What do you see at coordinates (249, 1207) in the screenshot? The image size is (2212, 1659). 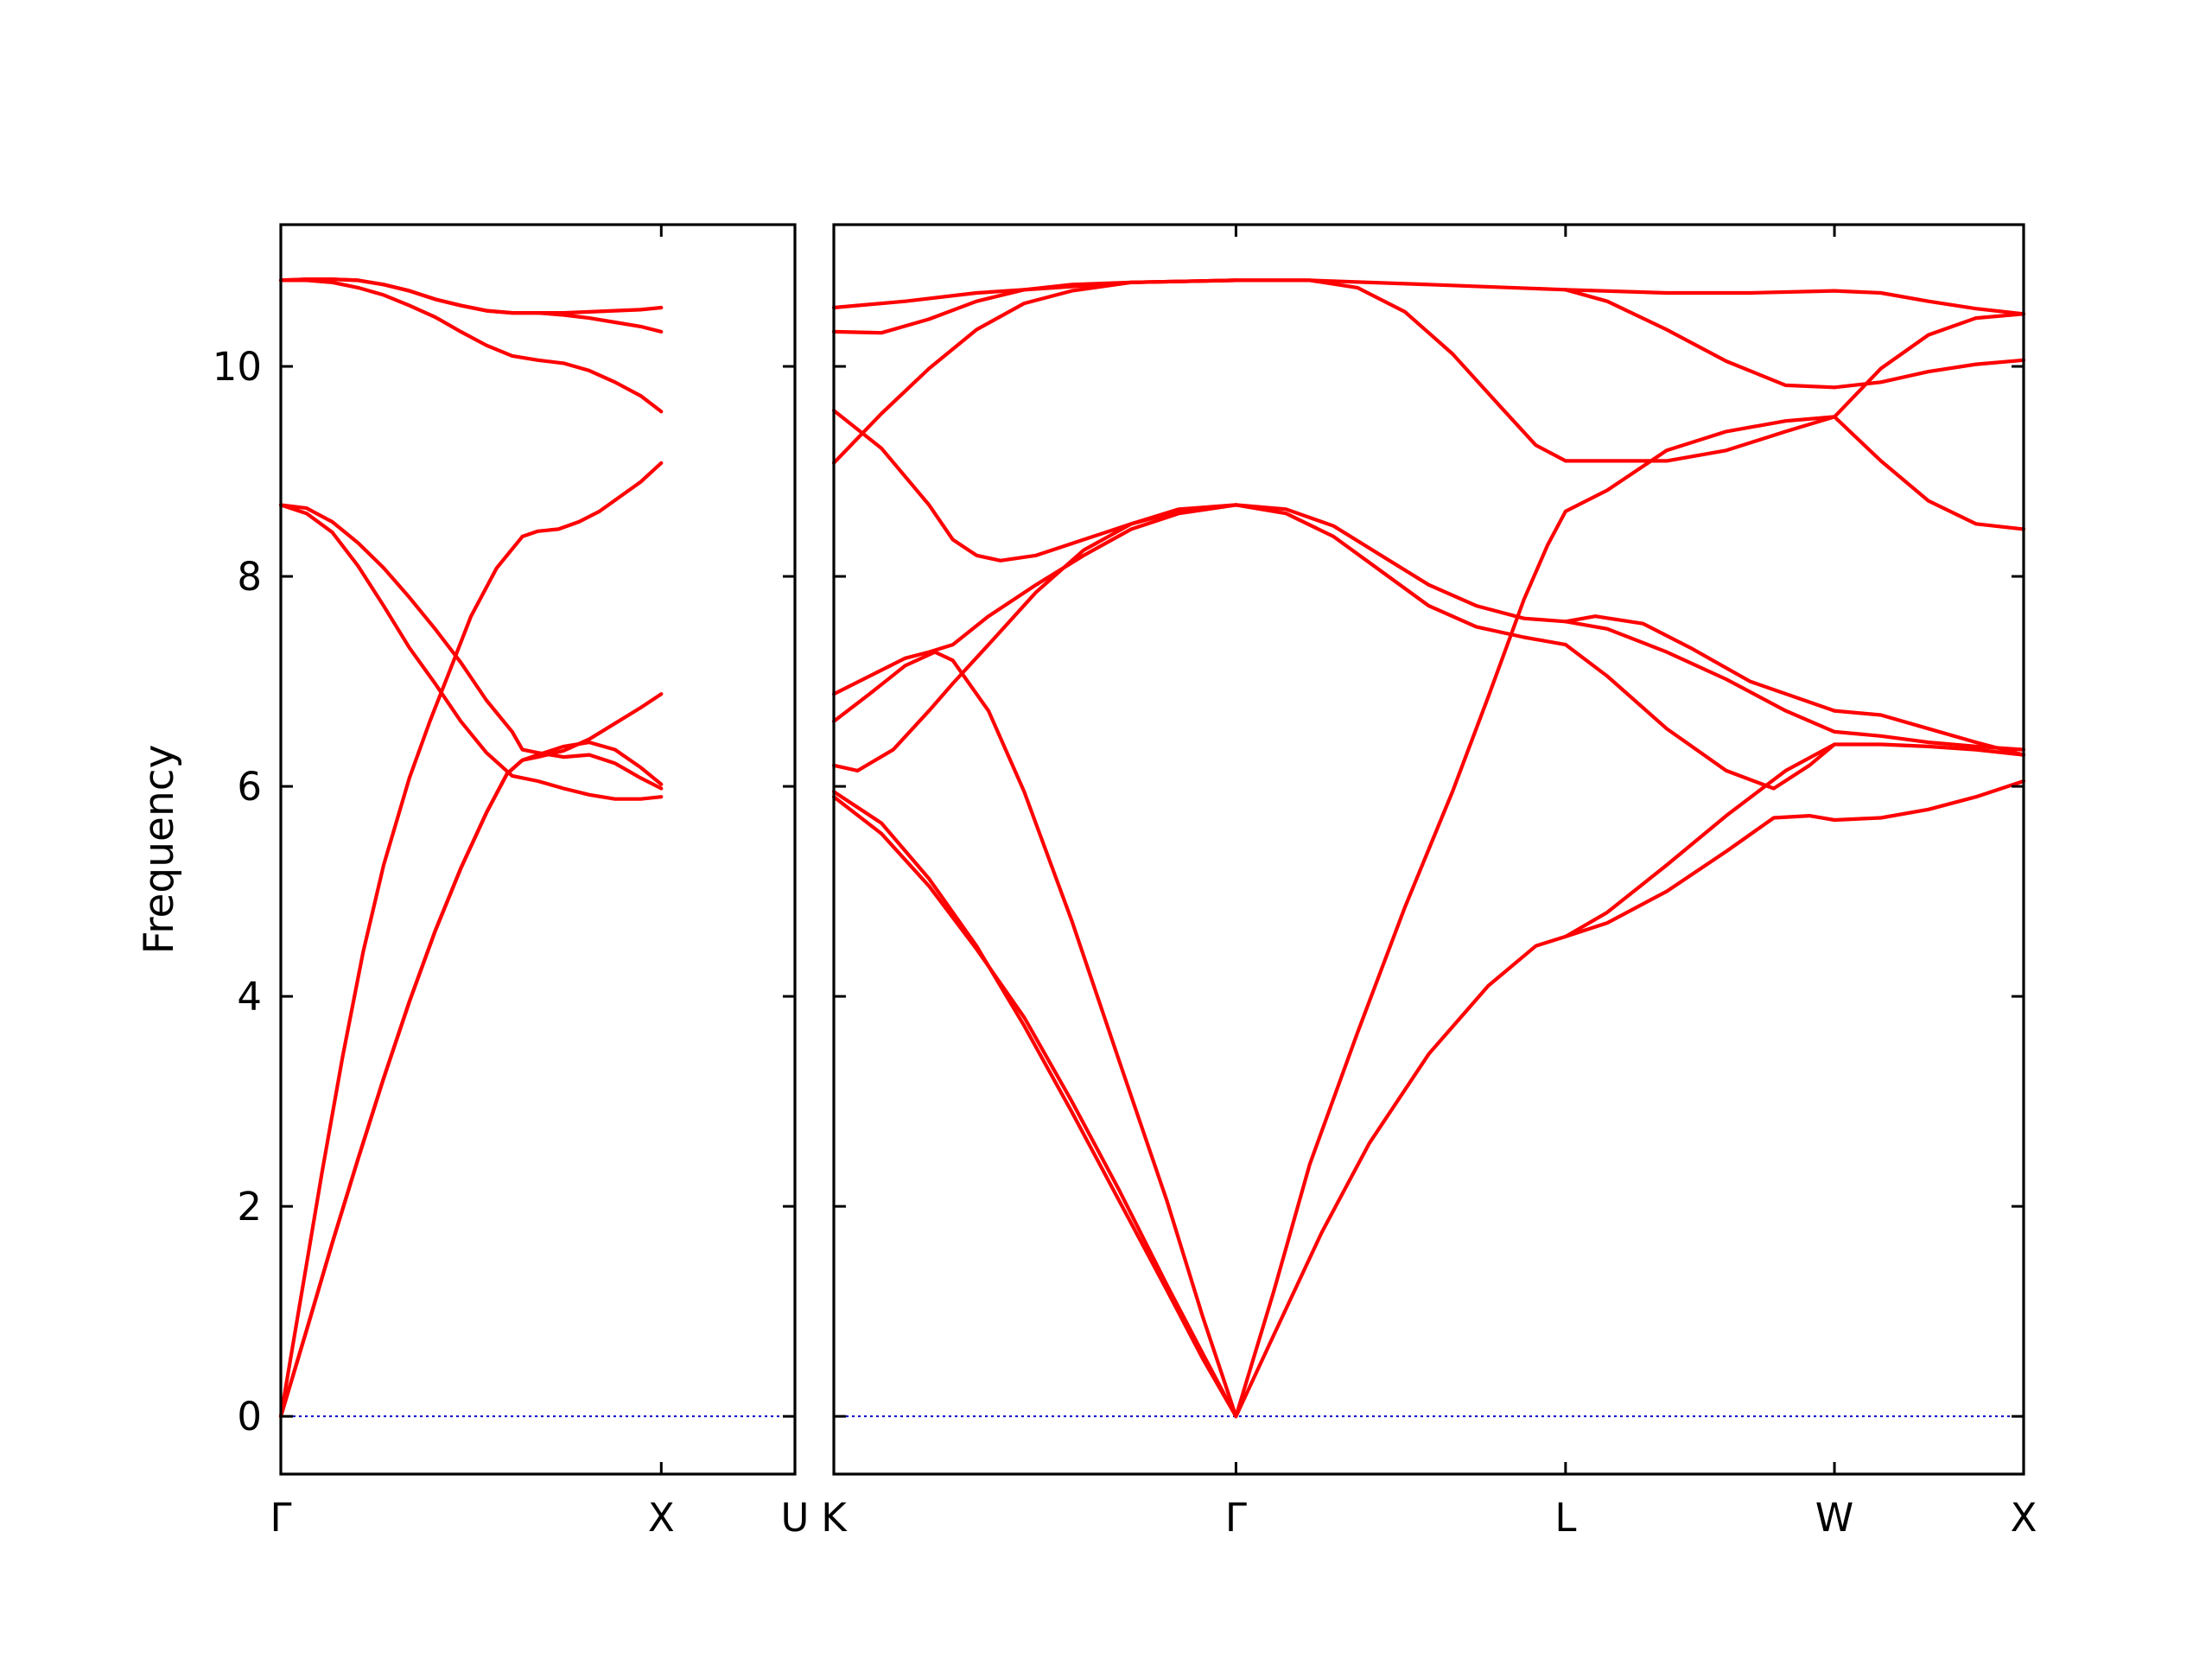 I see `y-tick-label: 2` at bounding box center [249, 1207].